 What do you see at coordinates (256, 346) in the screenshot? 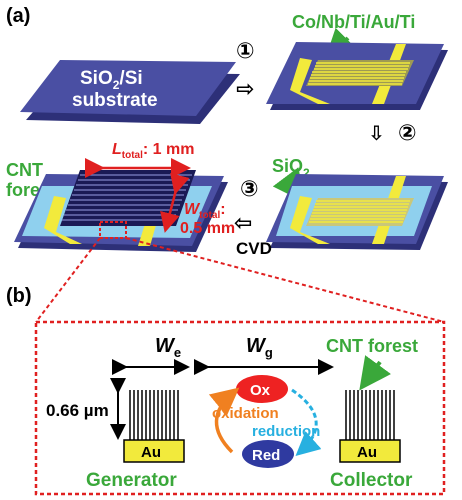
I see `wg-symbol: W` at bounding box center [256, 346].